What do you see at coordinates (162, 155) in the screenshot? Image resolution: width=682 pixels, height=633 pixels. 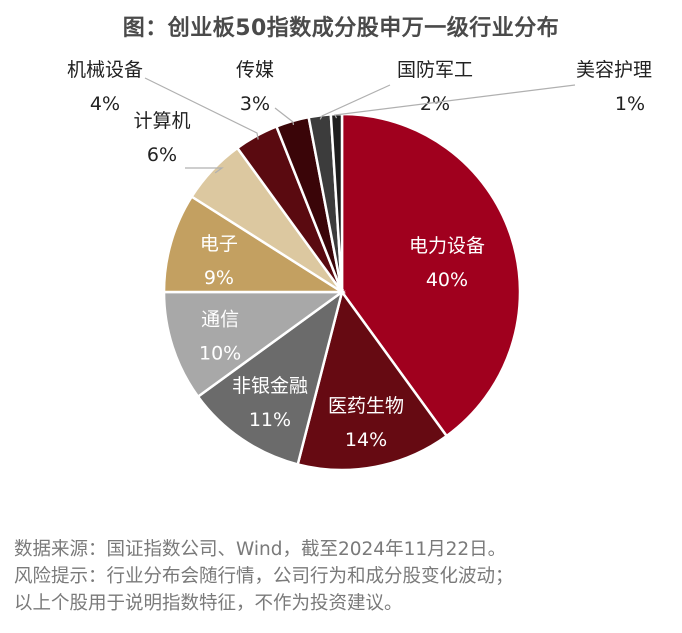 I see `slice-value-5: 6%` at bounding box center [162, 155].